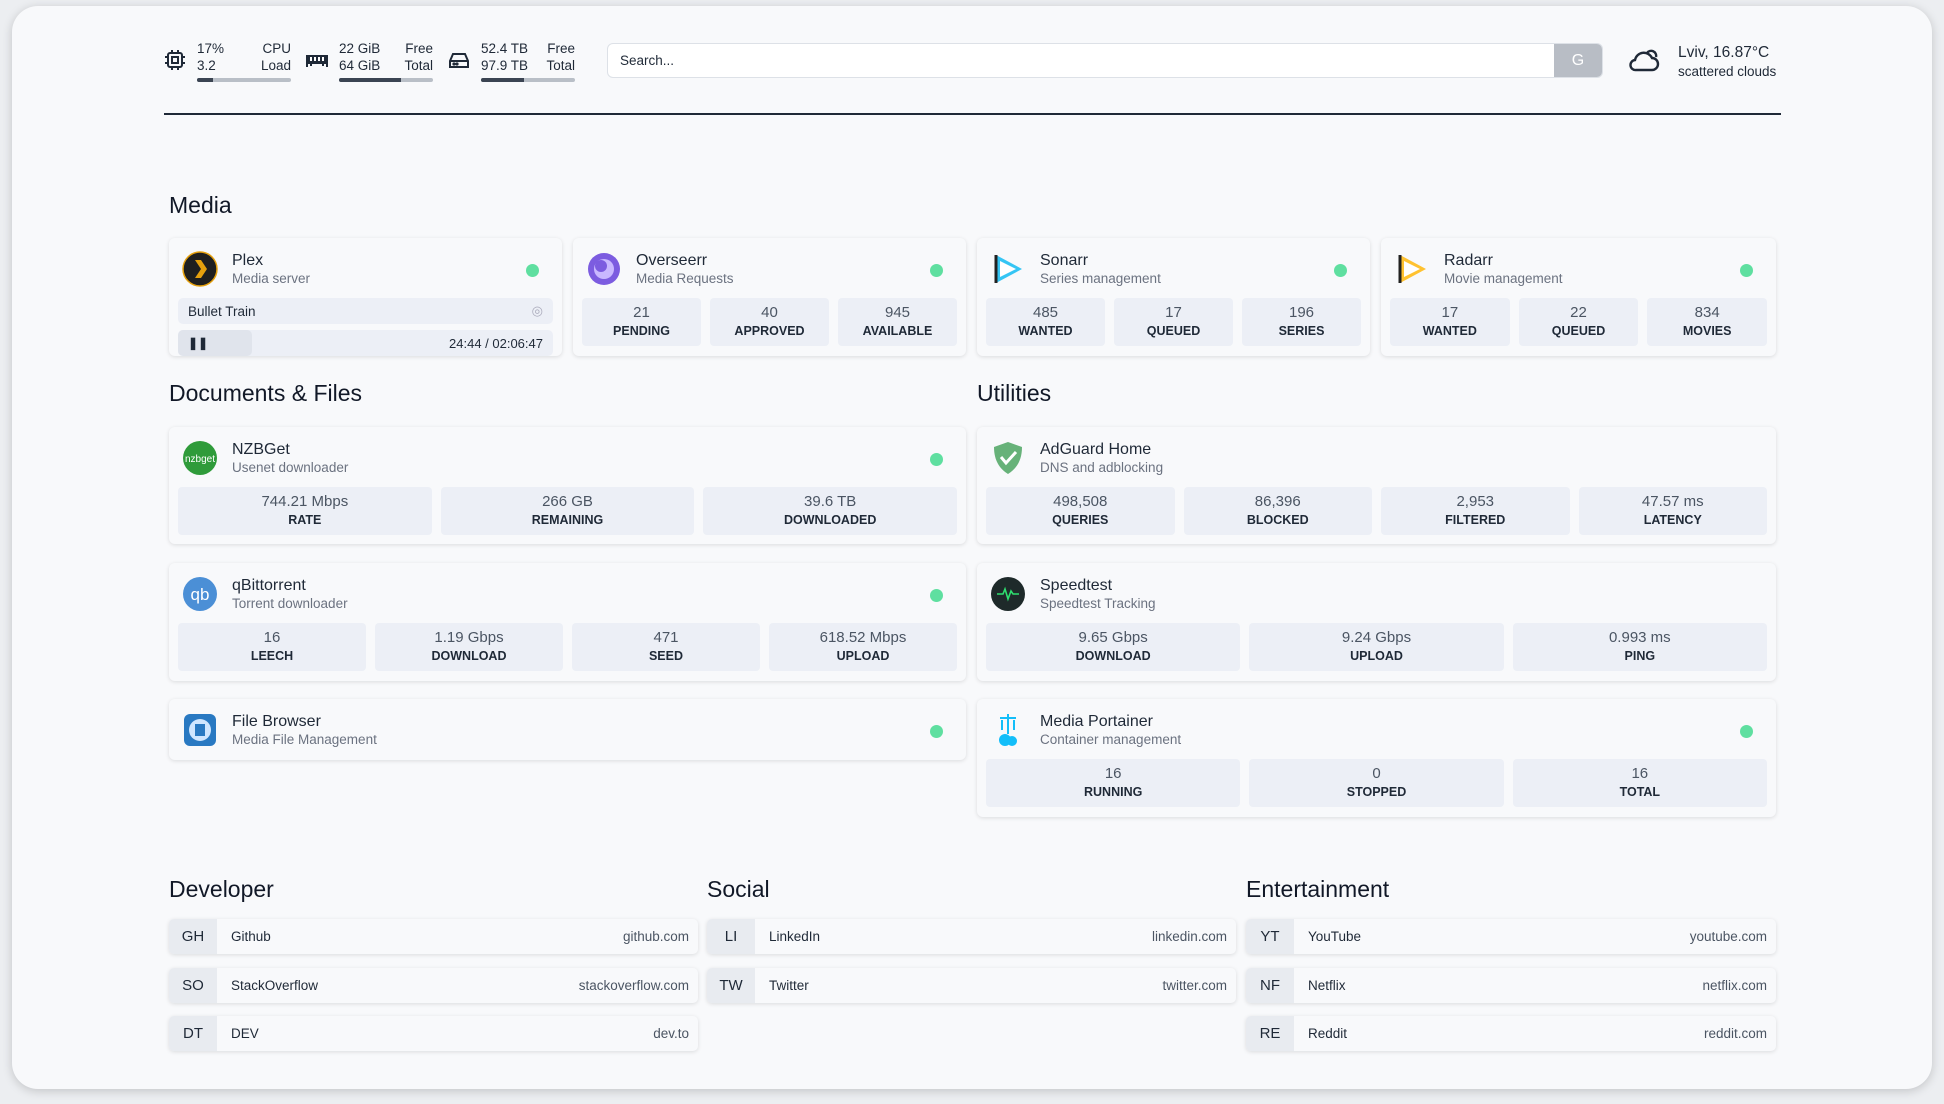 This screenshot has width=1944, height=1104. What do you see at coordinates (1301, 312) in the screenshot?
I see `stat-value: 196` at bounding box center [1301, 312].